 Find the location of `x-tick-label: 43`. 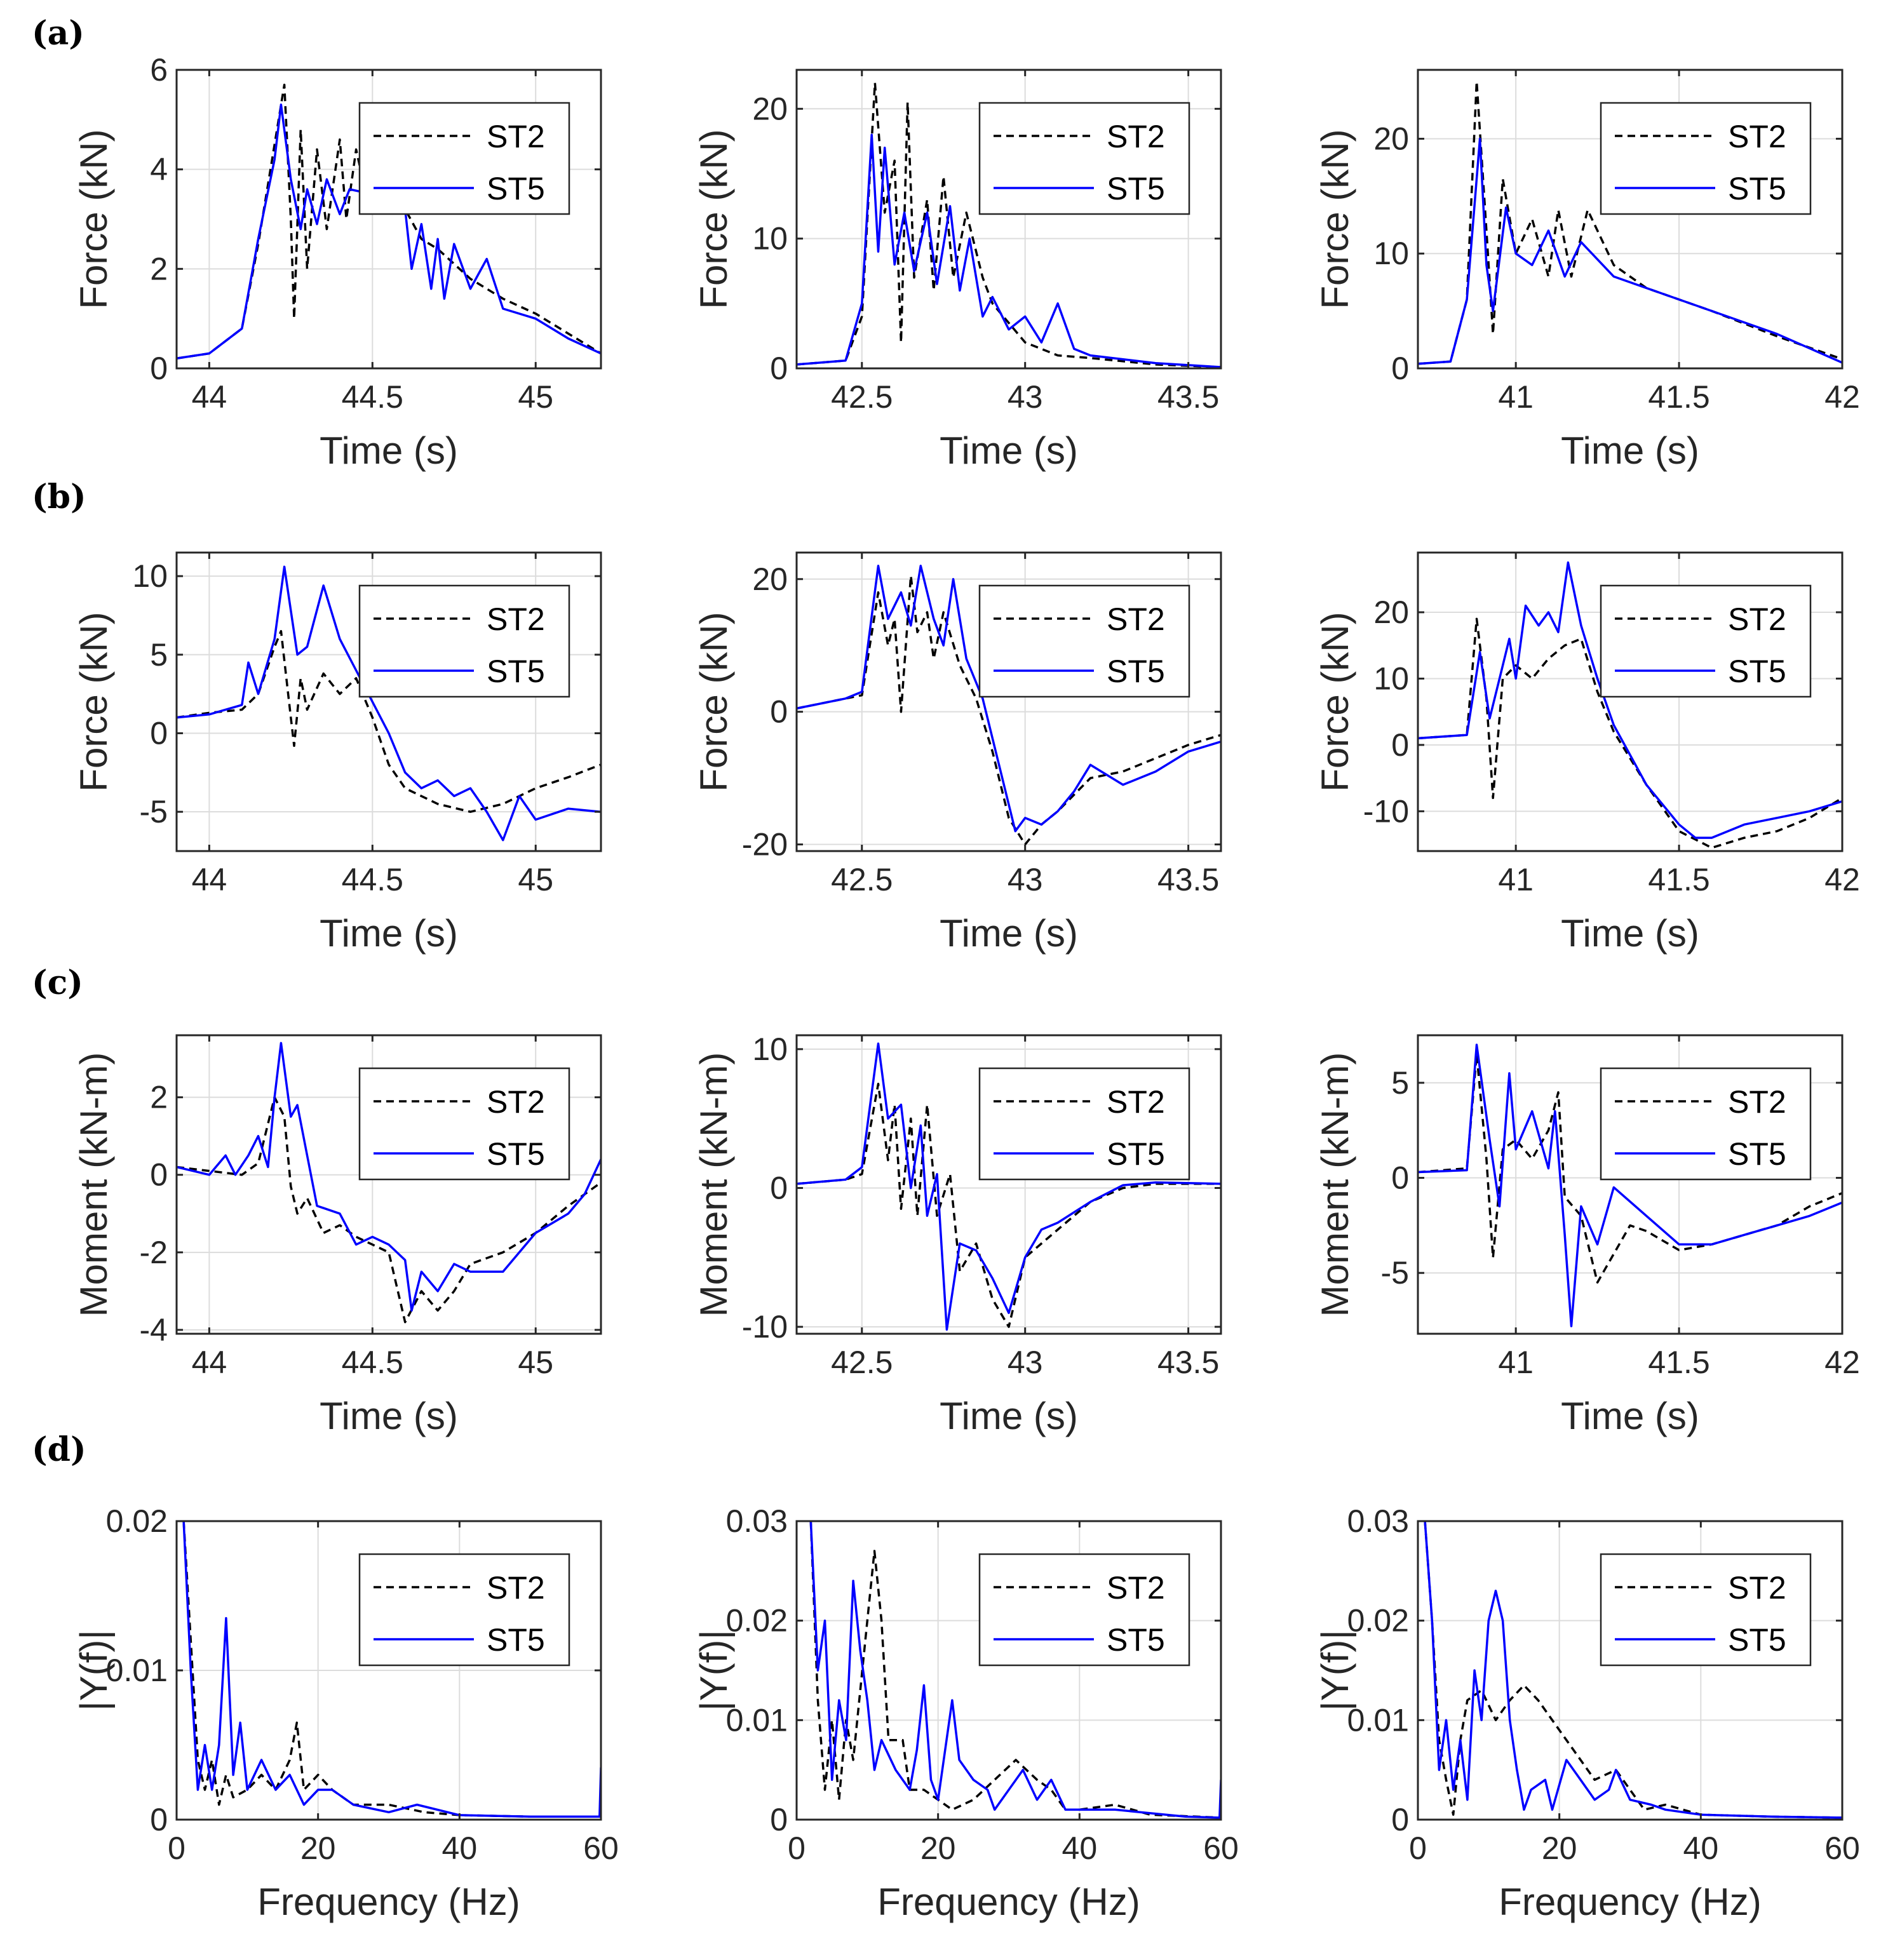

x-tick-label: 43 is located at coordinates (1025, 397).